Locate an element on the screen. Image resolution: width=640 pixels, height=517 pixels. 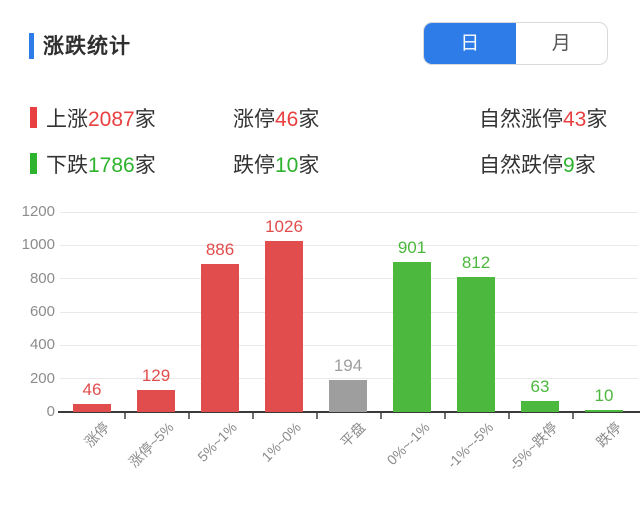
stat-label: 自然跌停 is located at coordinates (521, 165).